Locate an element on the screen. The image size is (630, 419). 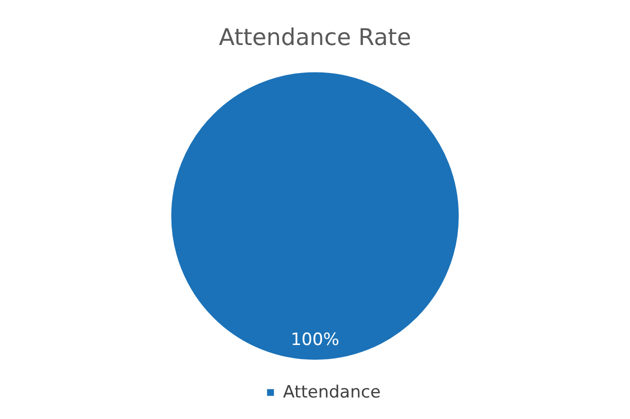
chart-title: Attendance Rate is located at coordinates (315, 38).